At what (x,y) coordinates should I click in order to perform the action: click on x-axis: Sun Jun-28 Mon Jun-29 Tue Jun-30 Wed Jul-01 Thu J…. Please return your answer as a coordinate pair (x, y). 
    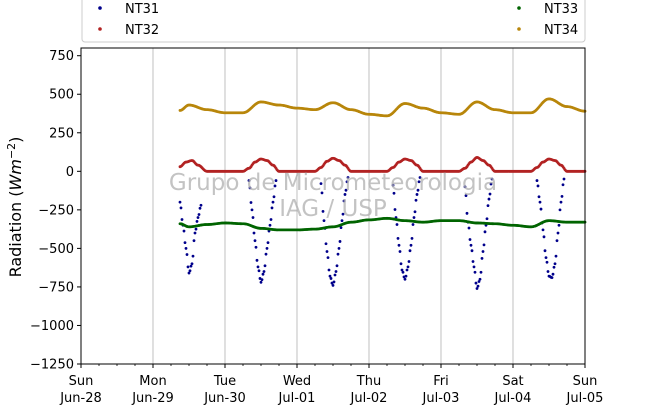
    Looking at the image, I should click on (331, 385).